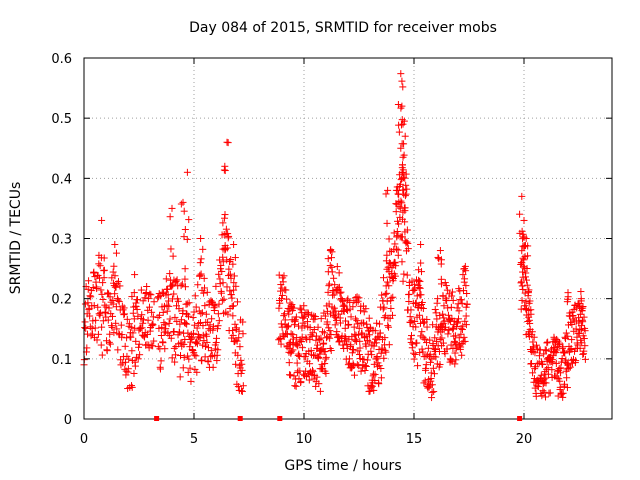  What do you see at coordinates (61, 119) in the screenshot?
I see `y-tick-label: 0.5` at bounding box center [61, 119].